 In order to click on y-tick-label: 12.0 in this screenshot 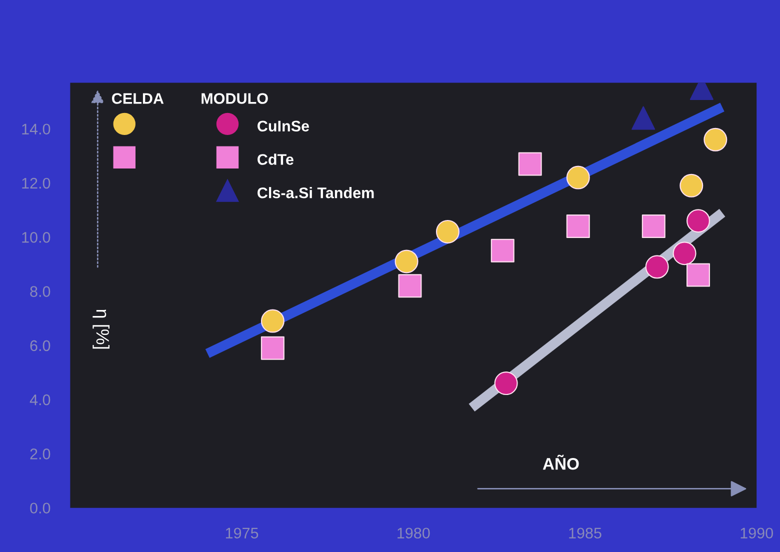, I will do `click(36, 183)`.